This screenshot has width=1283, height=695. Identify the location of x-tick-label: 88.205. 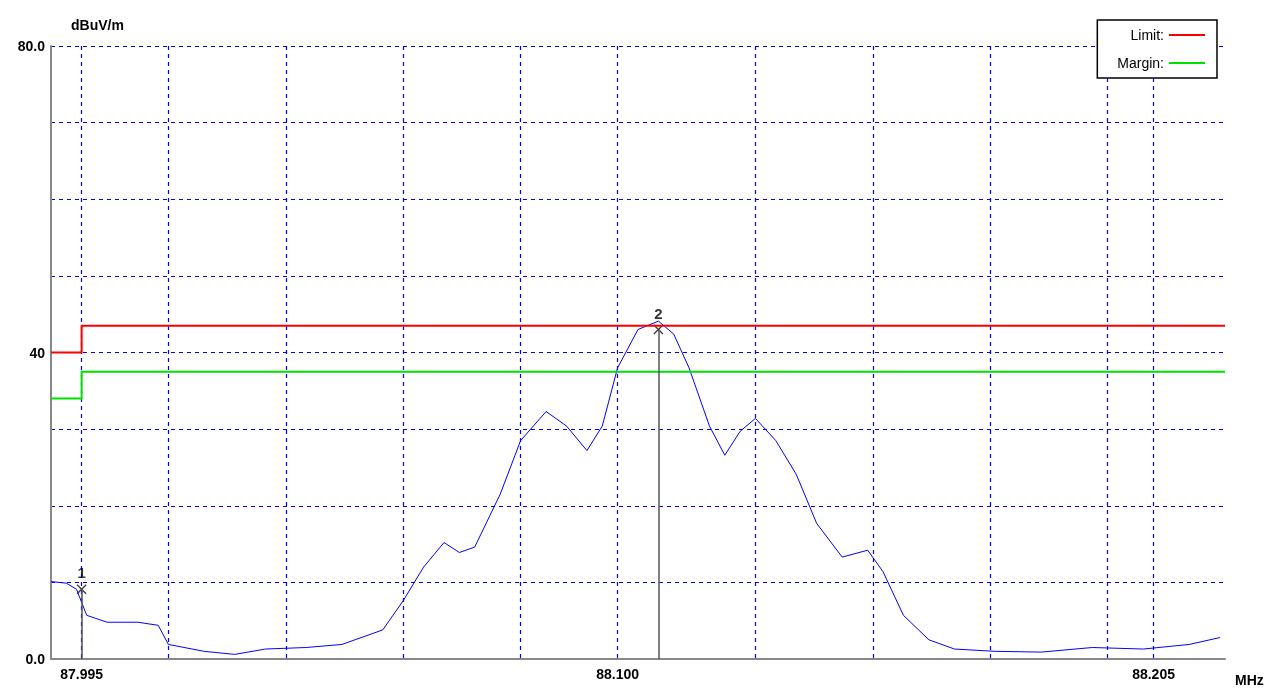
(1154, 674).